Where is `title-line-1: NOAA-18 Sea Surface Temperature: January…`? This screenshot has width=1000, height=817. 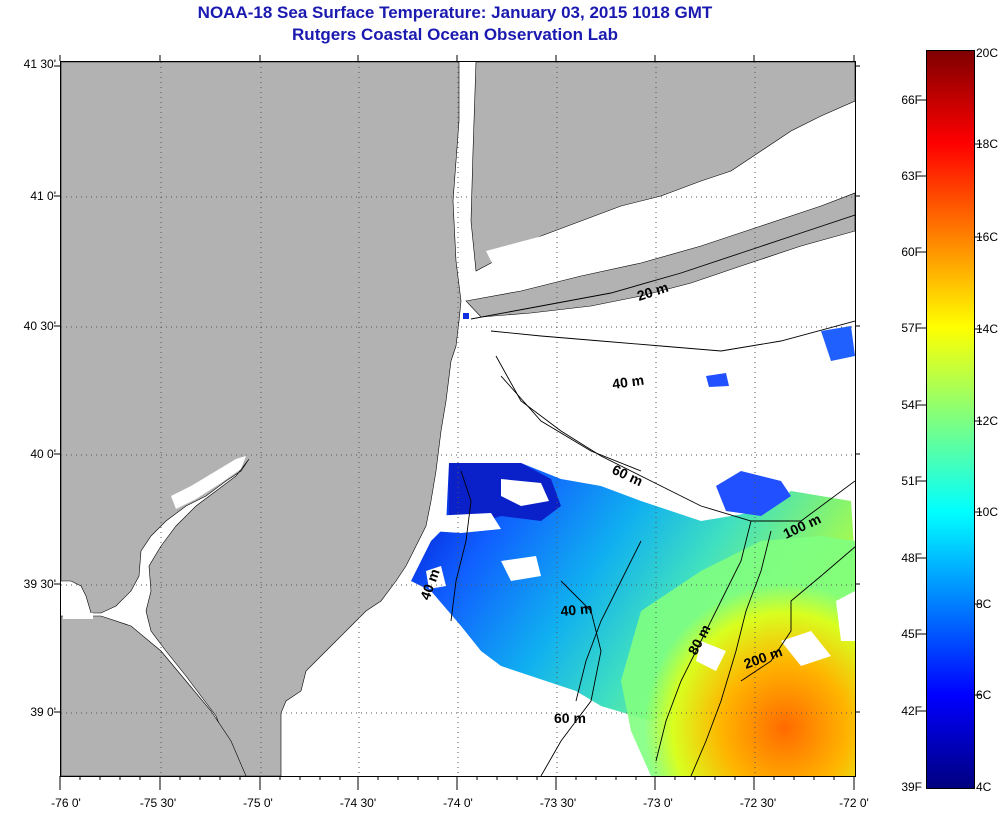 title-line-1: NOAA-18 Sea Surface Temperature: January… is located at coordinates (455, 12).